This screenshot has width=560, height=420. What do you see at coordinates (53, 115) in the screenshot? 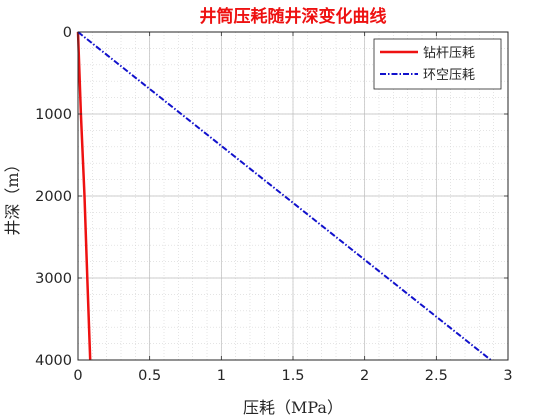
I see `y-tick-label: 1000` at bounding box center [53, 115].